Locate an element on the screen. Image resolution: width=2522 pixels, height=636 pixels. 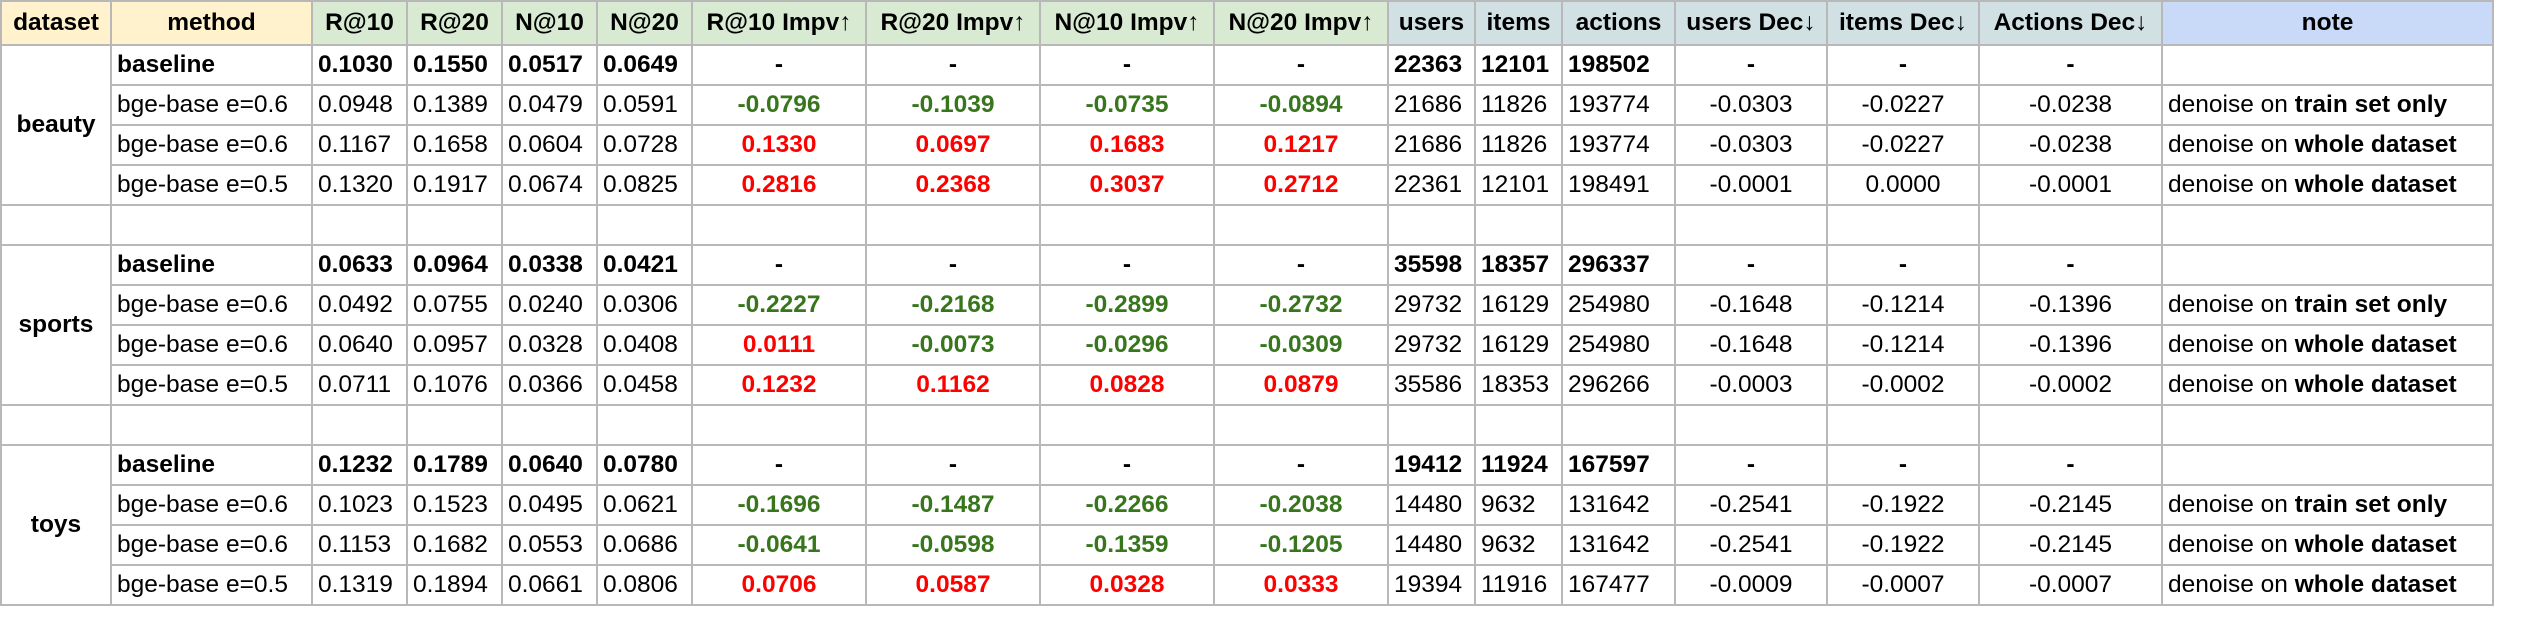
header-n20: N@20 is located at coordinates (644, 23).